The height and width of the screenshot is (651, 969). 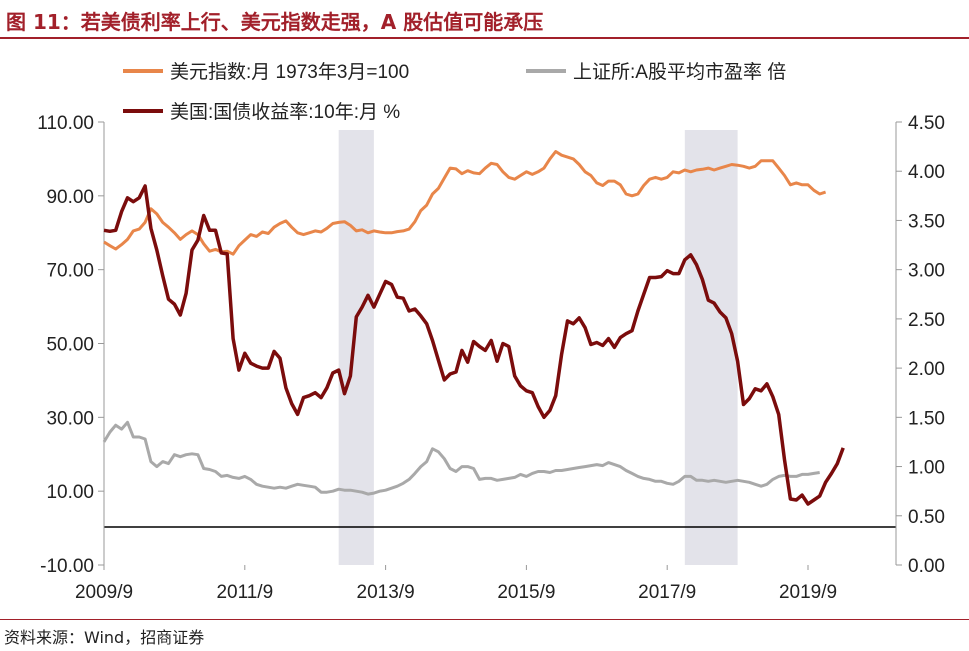 What do you see at coordinates (926, 369) in the screenshot?
I see `right-tick-label: 2.00` at bounding box center [926, 369].